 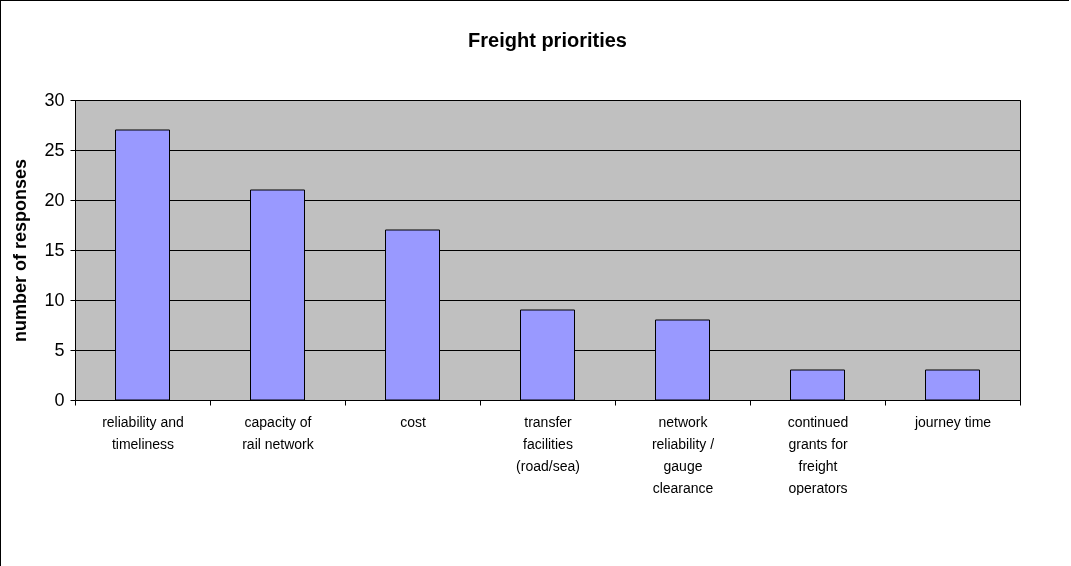 What do you see at coordinates (952, 421) in the screenshot?
I see `x-tick-label: journey time` at bounding box center [952, 421].